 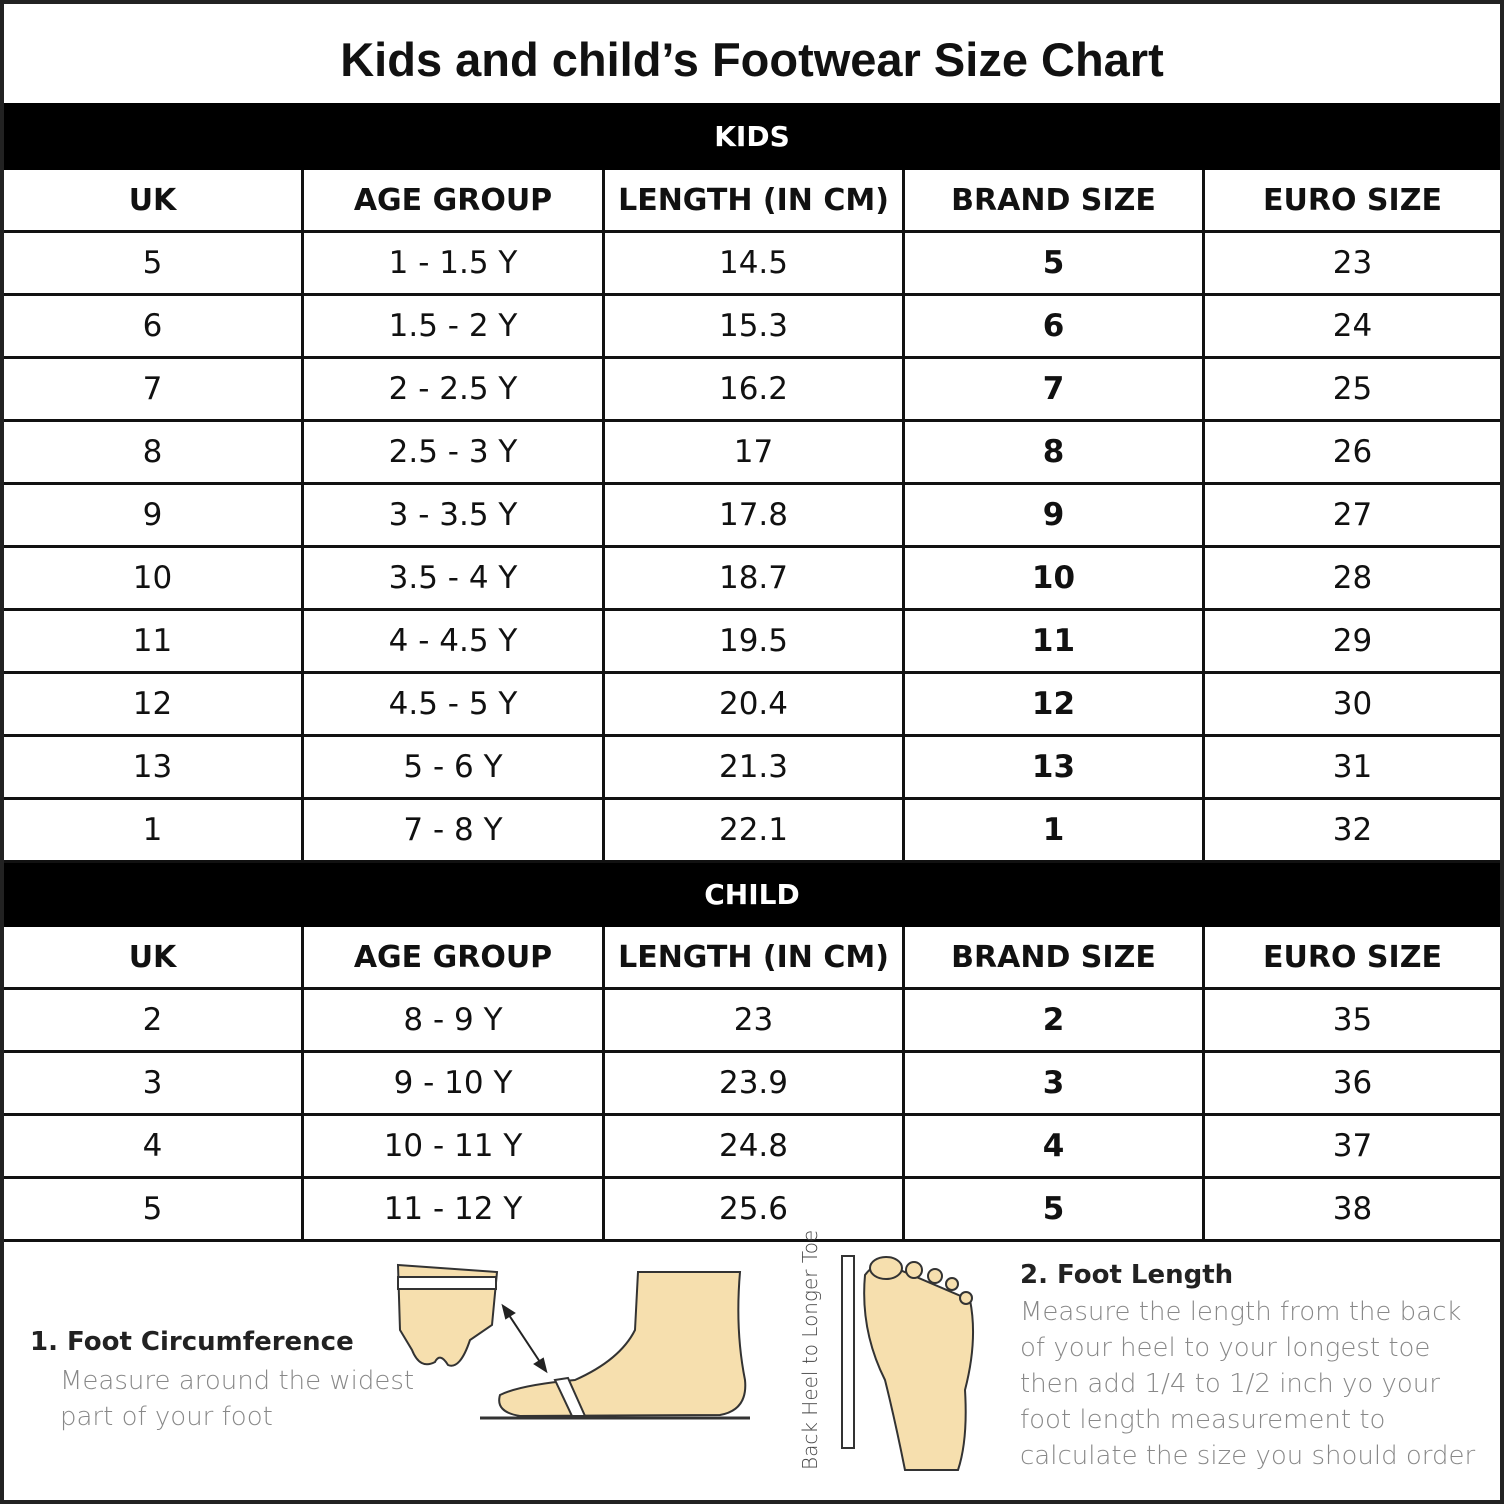 I want to click on table-cell: 14.5, so click(x=755, y=264).